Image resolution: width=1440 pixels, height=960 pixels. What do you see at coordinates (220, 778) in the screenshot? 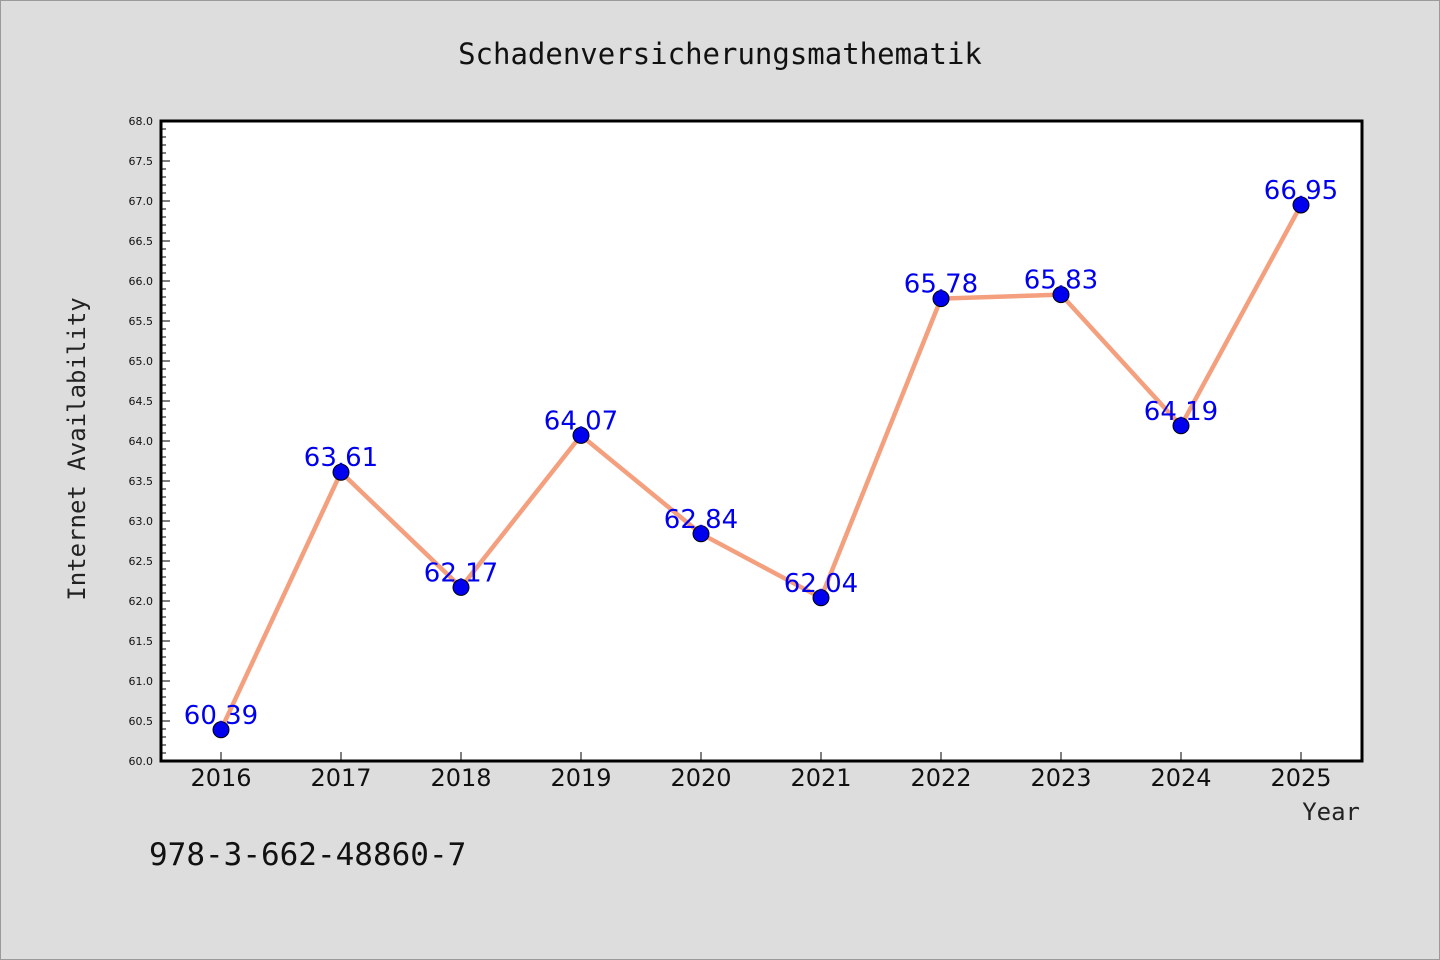
I see `x-tick-label: 2016` at bounding box center [220, 778].